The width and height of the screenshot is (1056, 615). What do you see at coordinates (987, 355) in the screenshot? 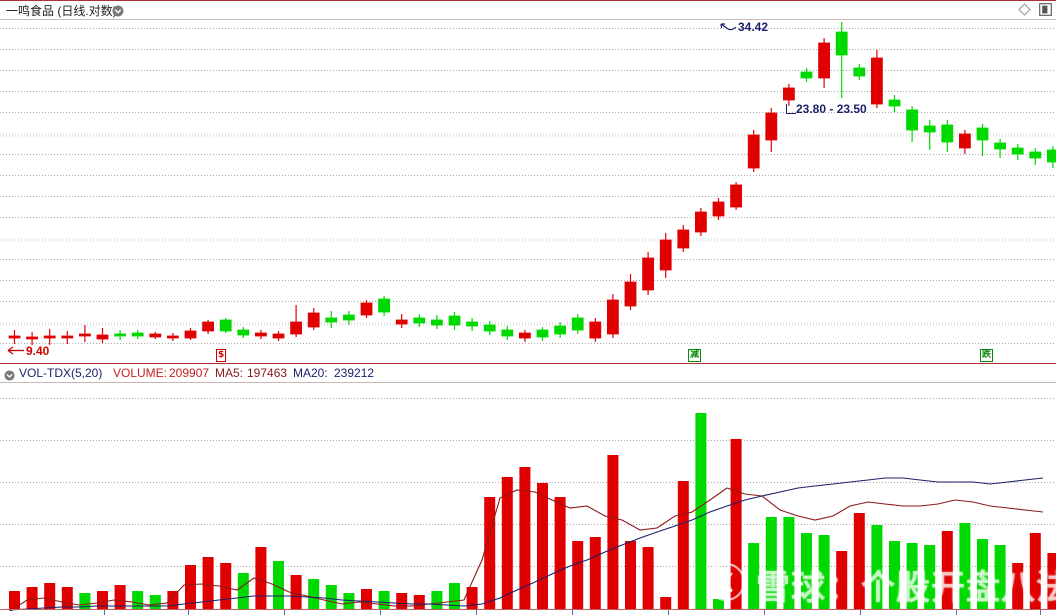
I see `trade-marker: 跌` at bounding box center [987, 355].